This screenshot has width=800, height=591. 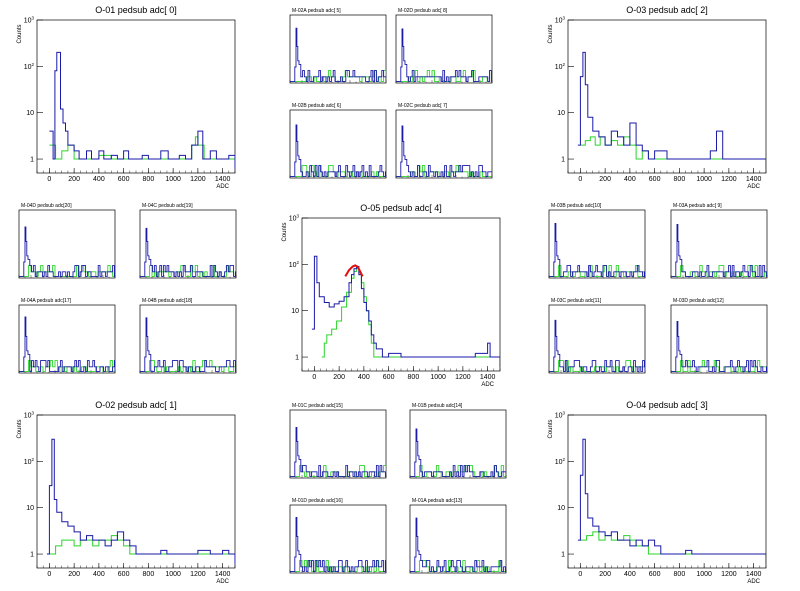 What do you see at coordinates (423, 11) in the screenshot?
I see `panel-title: M-02D pedsub adc[ 8]` at bounding box center [423, 11].